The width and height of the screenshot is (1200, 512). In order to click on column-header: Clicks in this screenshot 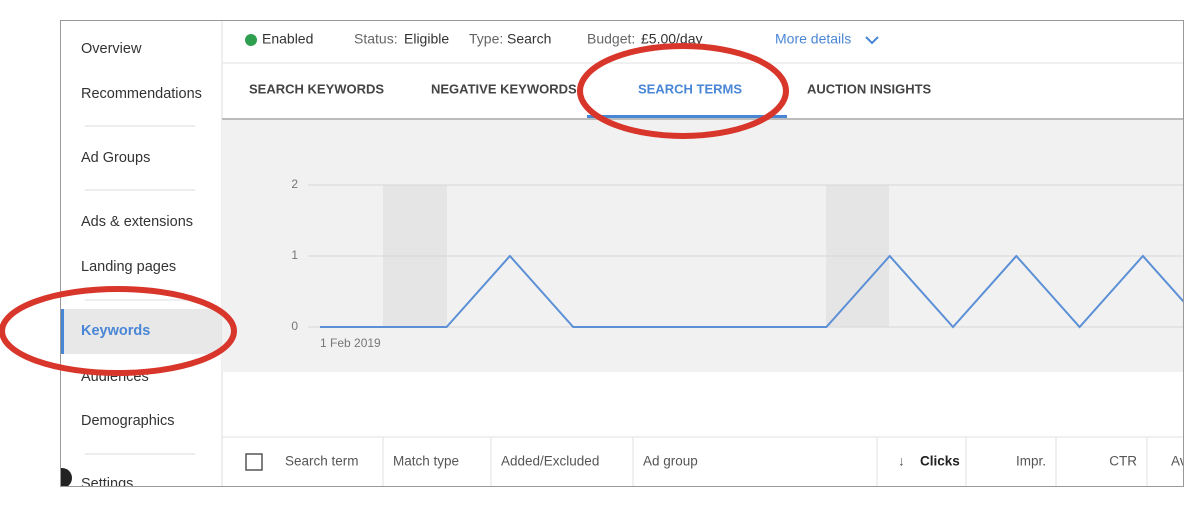, I will do `click(940, 461)`.